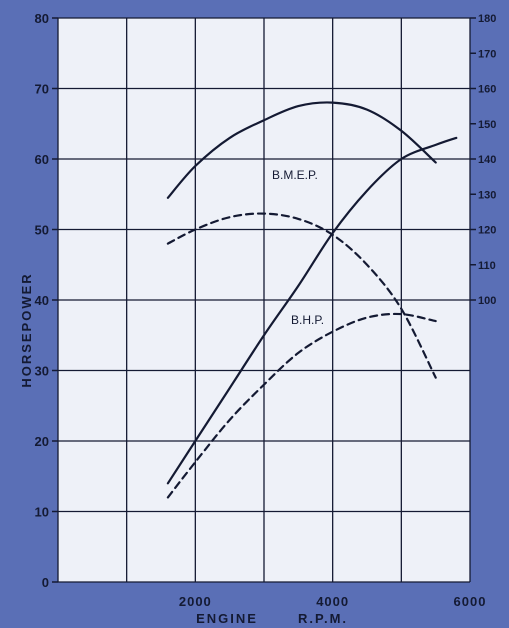 The height and width of the screenshot is (628, 509). What do you see at coordinates (301, 295) in the screenshot?
I see `dashed-curve-right-axis` at bounding box center [301, 295].